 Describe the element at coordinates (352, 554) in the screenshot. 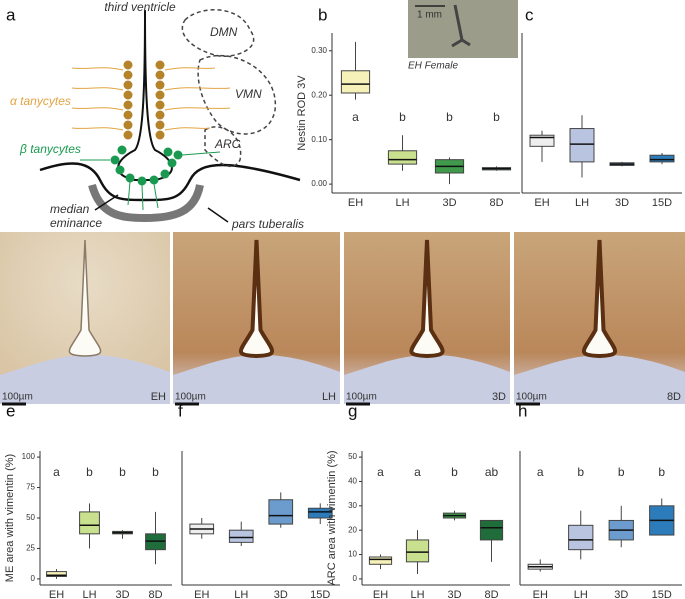

I see `y-tick-label: 10` at that location.